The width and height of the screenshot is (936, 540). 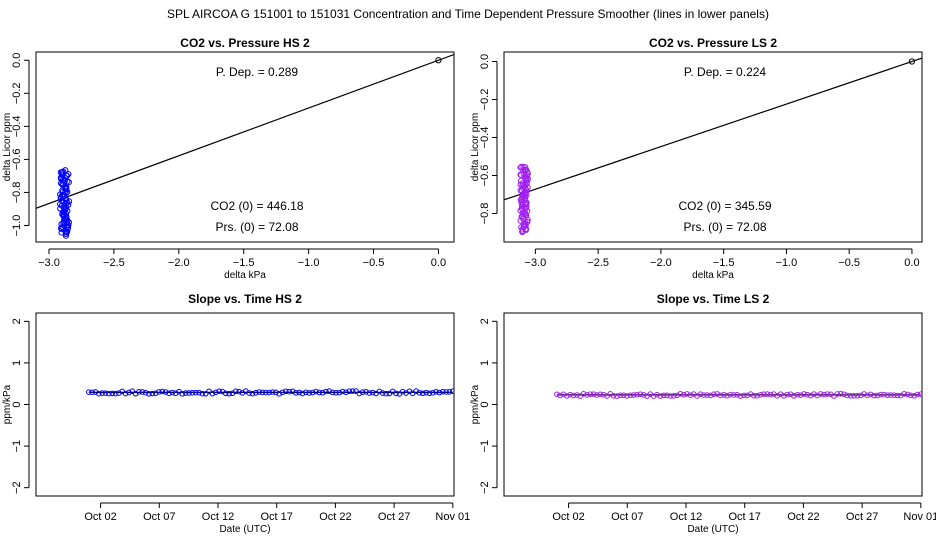 What do you see at coordinates (536, 263) in the screenshot?
I see `x-tick-label: −3.0` at bounding box center [536, 263].